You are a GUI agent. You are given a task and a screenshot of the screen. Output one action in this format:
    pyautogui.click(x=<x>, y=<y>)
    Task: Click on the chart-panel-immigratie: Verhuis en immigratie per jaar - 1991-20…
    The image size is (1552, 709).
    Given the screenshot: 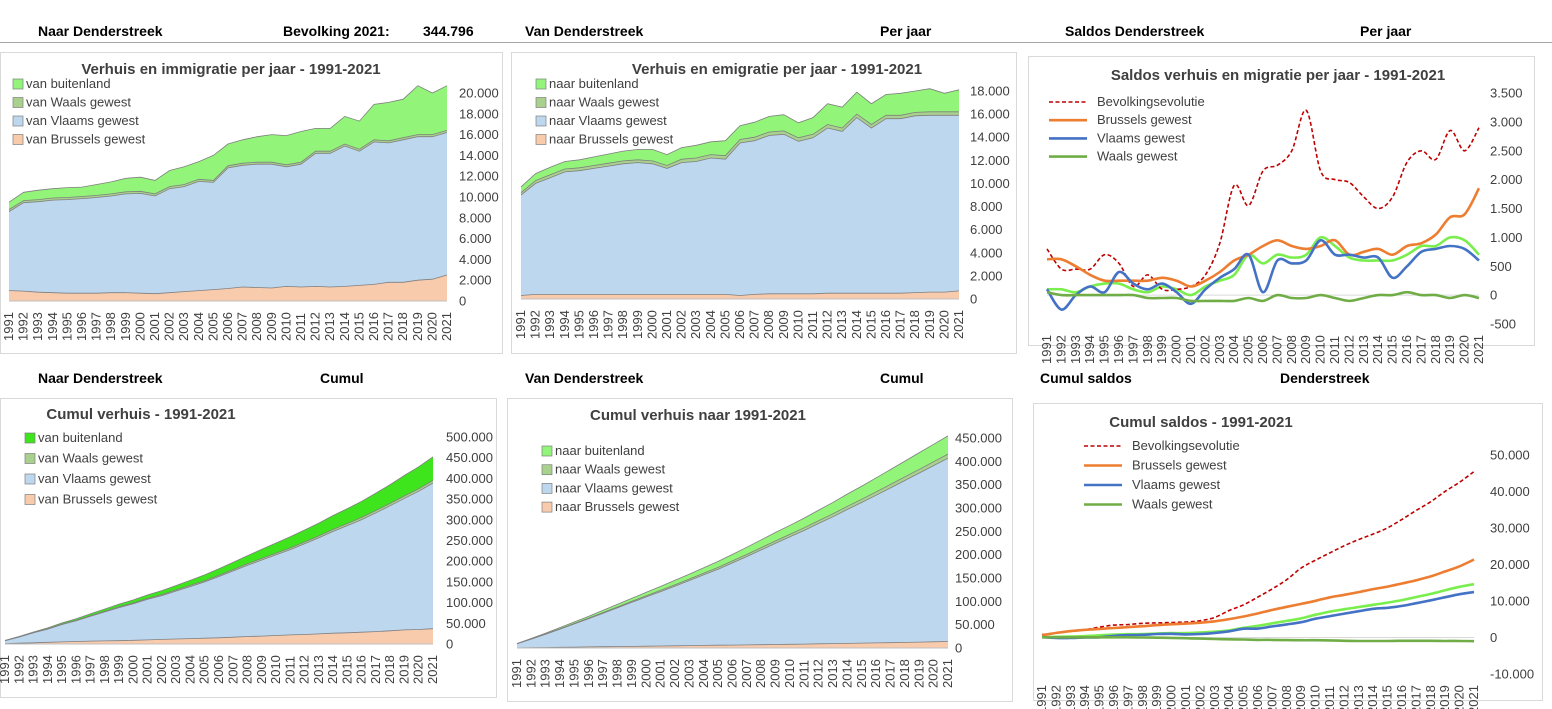 What is the action you would take?
    pyautogui.click(x=251, y=203)
    